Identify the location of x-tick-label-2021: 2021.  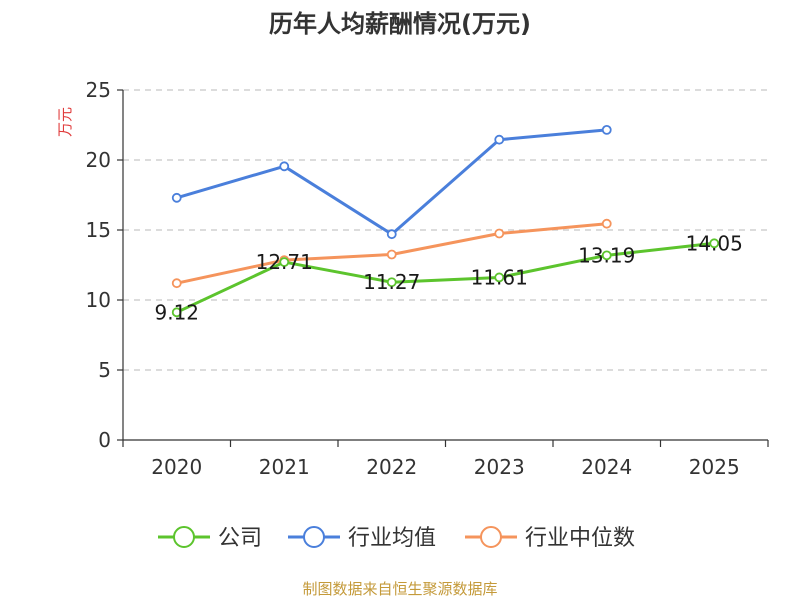
(284, 467).